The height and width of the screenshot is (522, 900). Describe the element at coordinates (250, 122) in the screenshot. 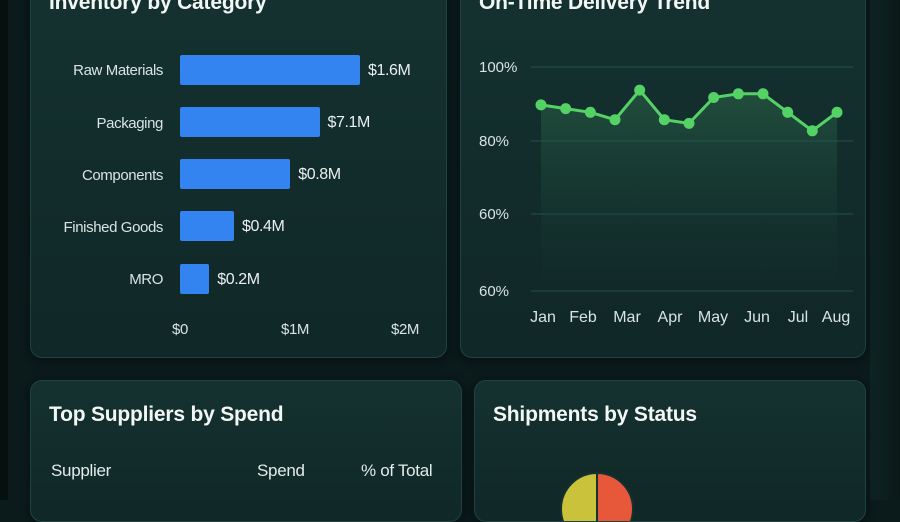

I see `bar-packaging` at that location.